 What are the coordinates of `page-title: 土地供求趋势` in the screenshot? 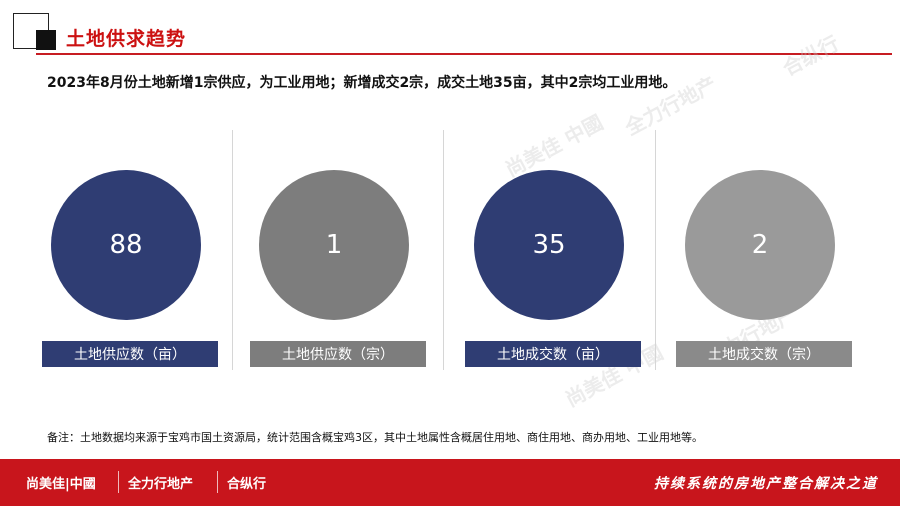 It's located at (126, 39).